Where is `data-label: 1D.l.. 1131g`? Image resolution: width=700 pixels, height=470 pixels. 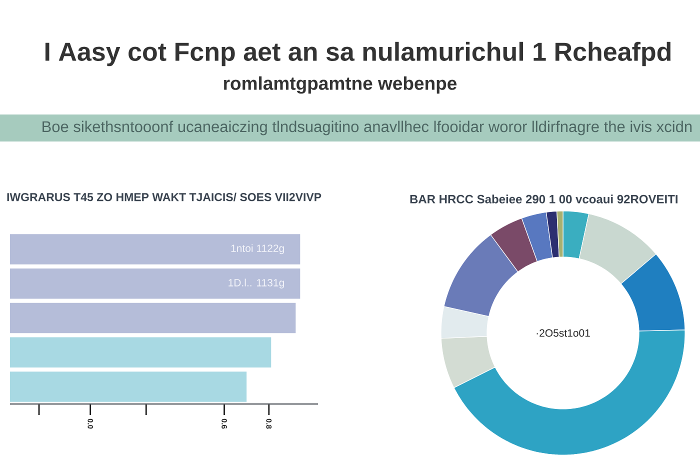 data-label: 1D.l.. 1131g is located at coordinates (256, 283).